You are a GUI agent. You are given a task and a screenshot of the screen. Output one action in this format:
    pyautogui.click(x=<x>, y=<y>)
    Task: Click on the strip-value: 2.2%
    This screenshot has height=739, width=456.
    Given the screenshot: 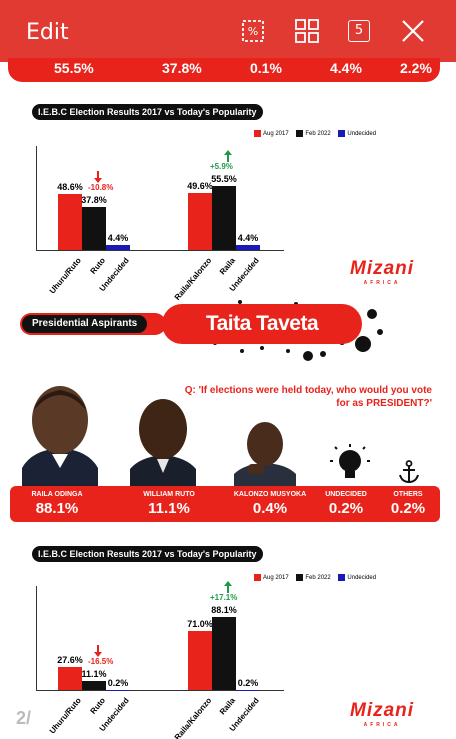 What is the action you would take?
    pyautogui.click(x=416, y=68)
    